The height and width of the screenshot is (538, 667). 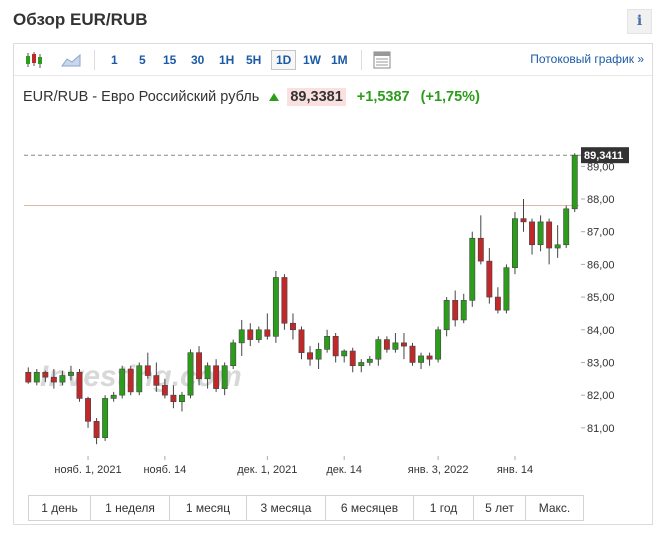 I want to click on interval-1m: 1M, so click(x=339, y=60).